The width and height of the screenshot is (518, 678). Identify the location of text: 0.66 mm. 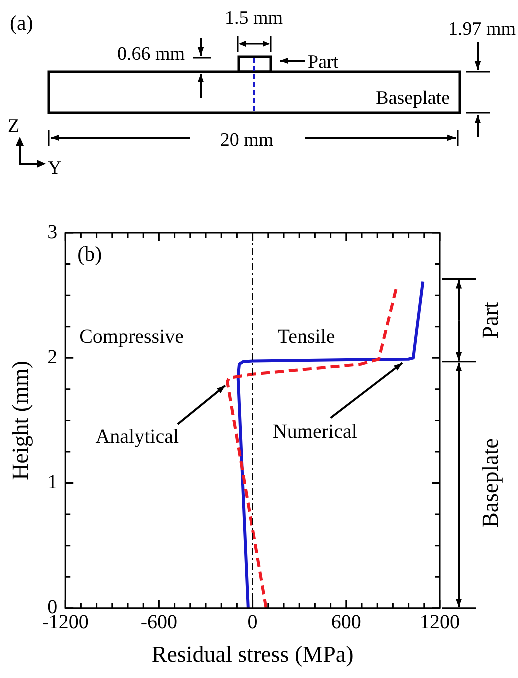
(151, 54).